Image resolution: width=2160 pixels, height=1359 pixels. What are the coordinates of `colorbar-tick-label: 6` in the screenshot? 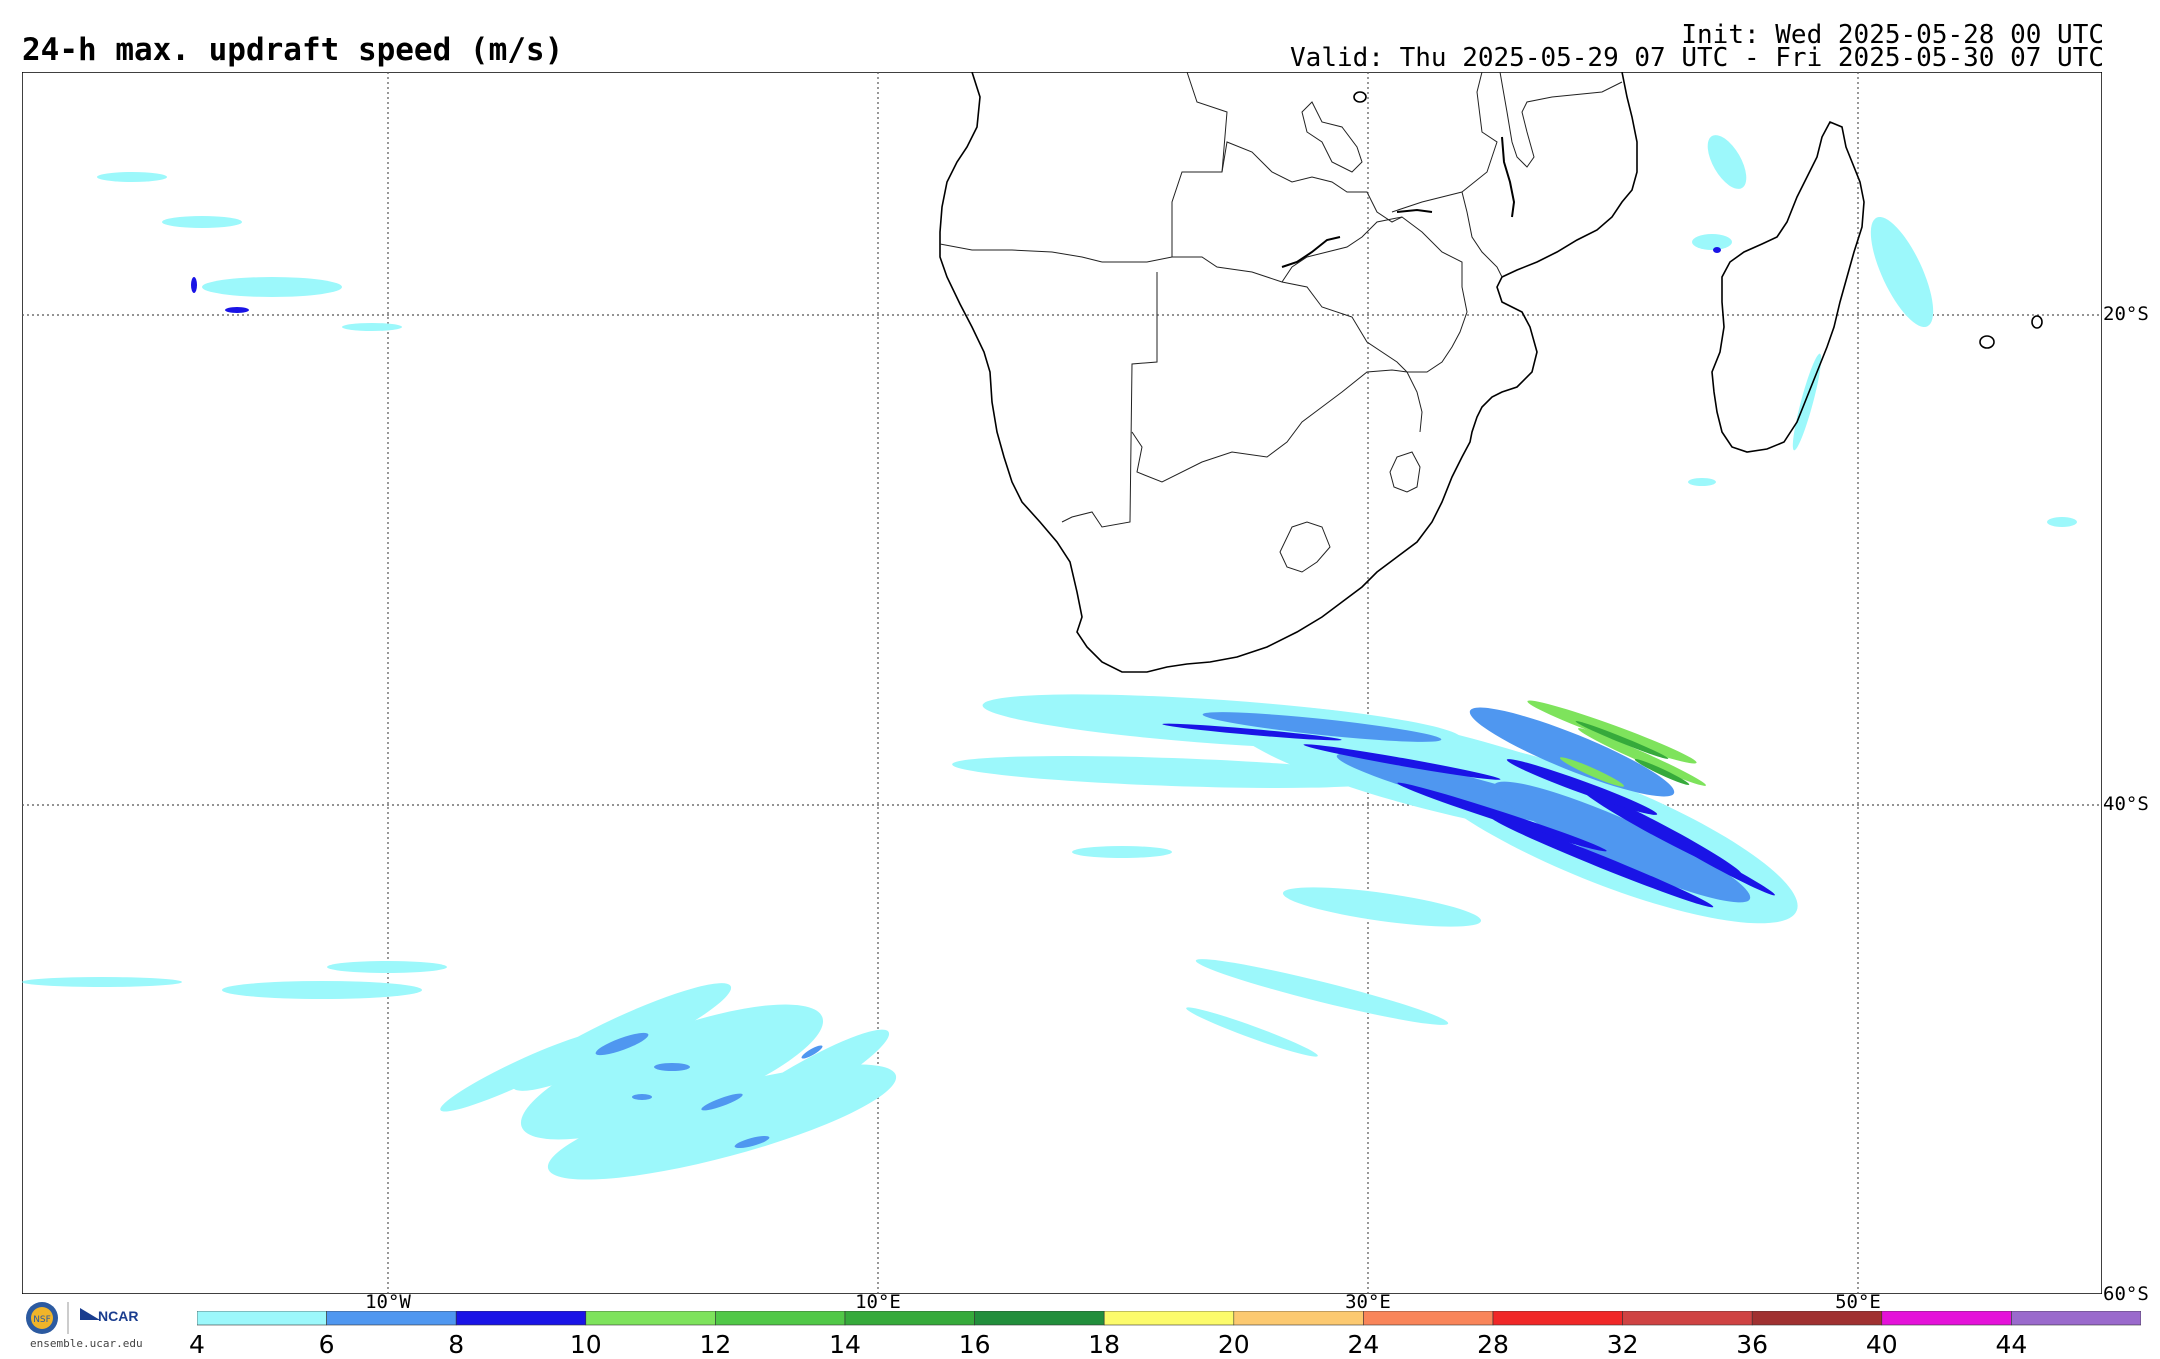 It's located at (326, 1344).